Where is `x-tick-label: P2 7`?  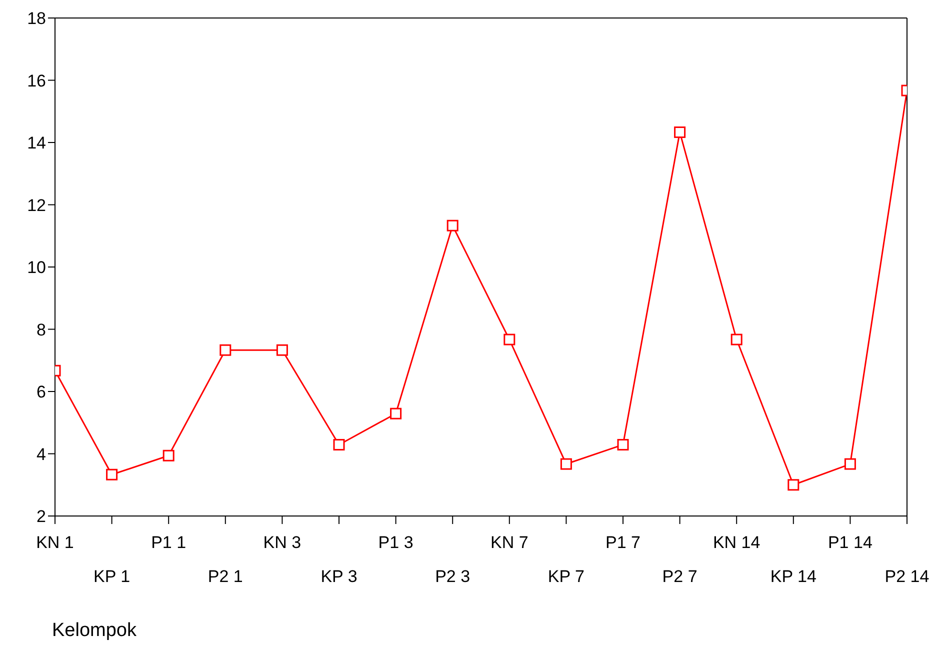 x-tick-label: P2 7 is located at coordinates (680, 576).